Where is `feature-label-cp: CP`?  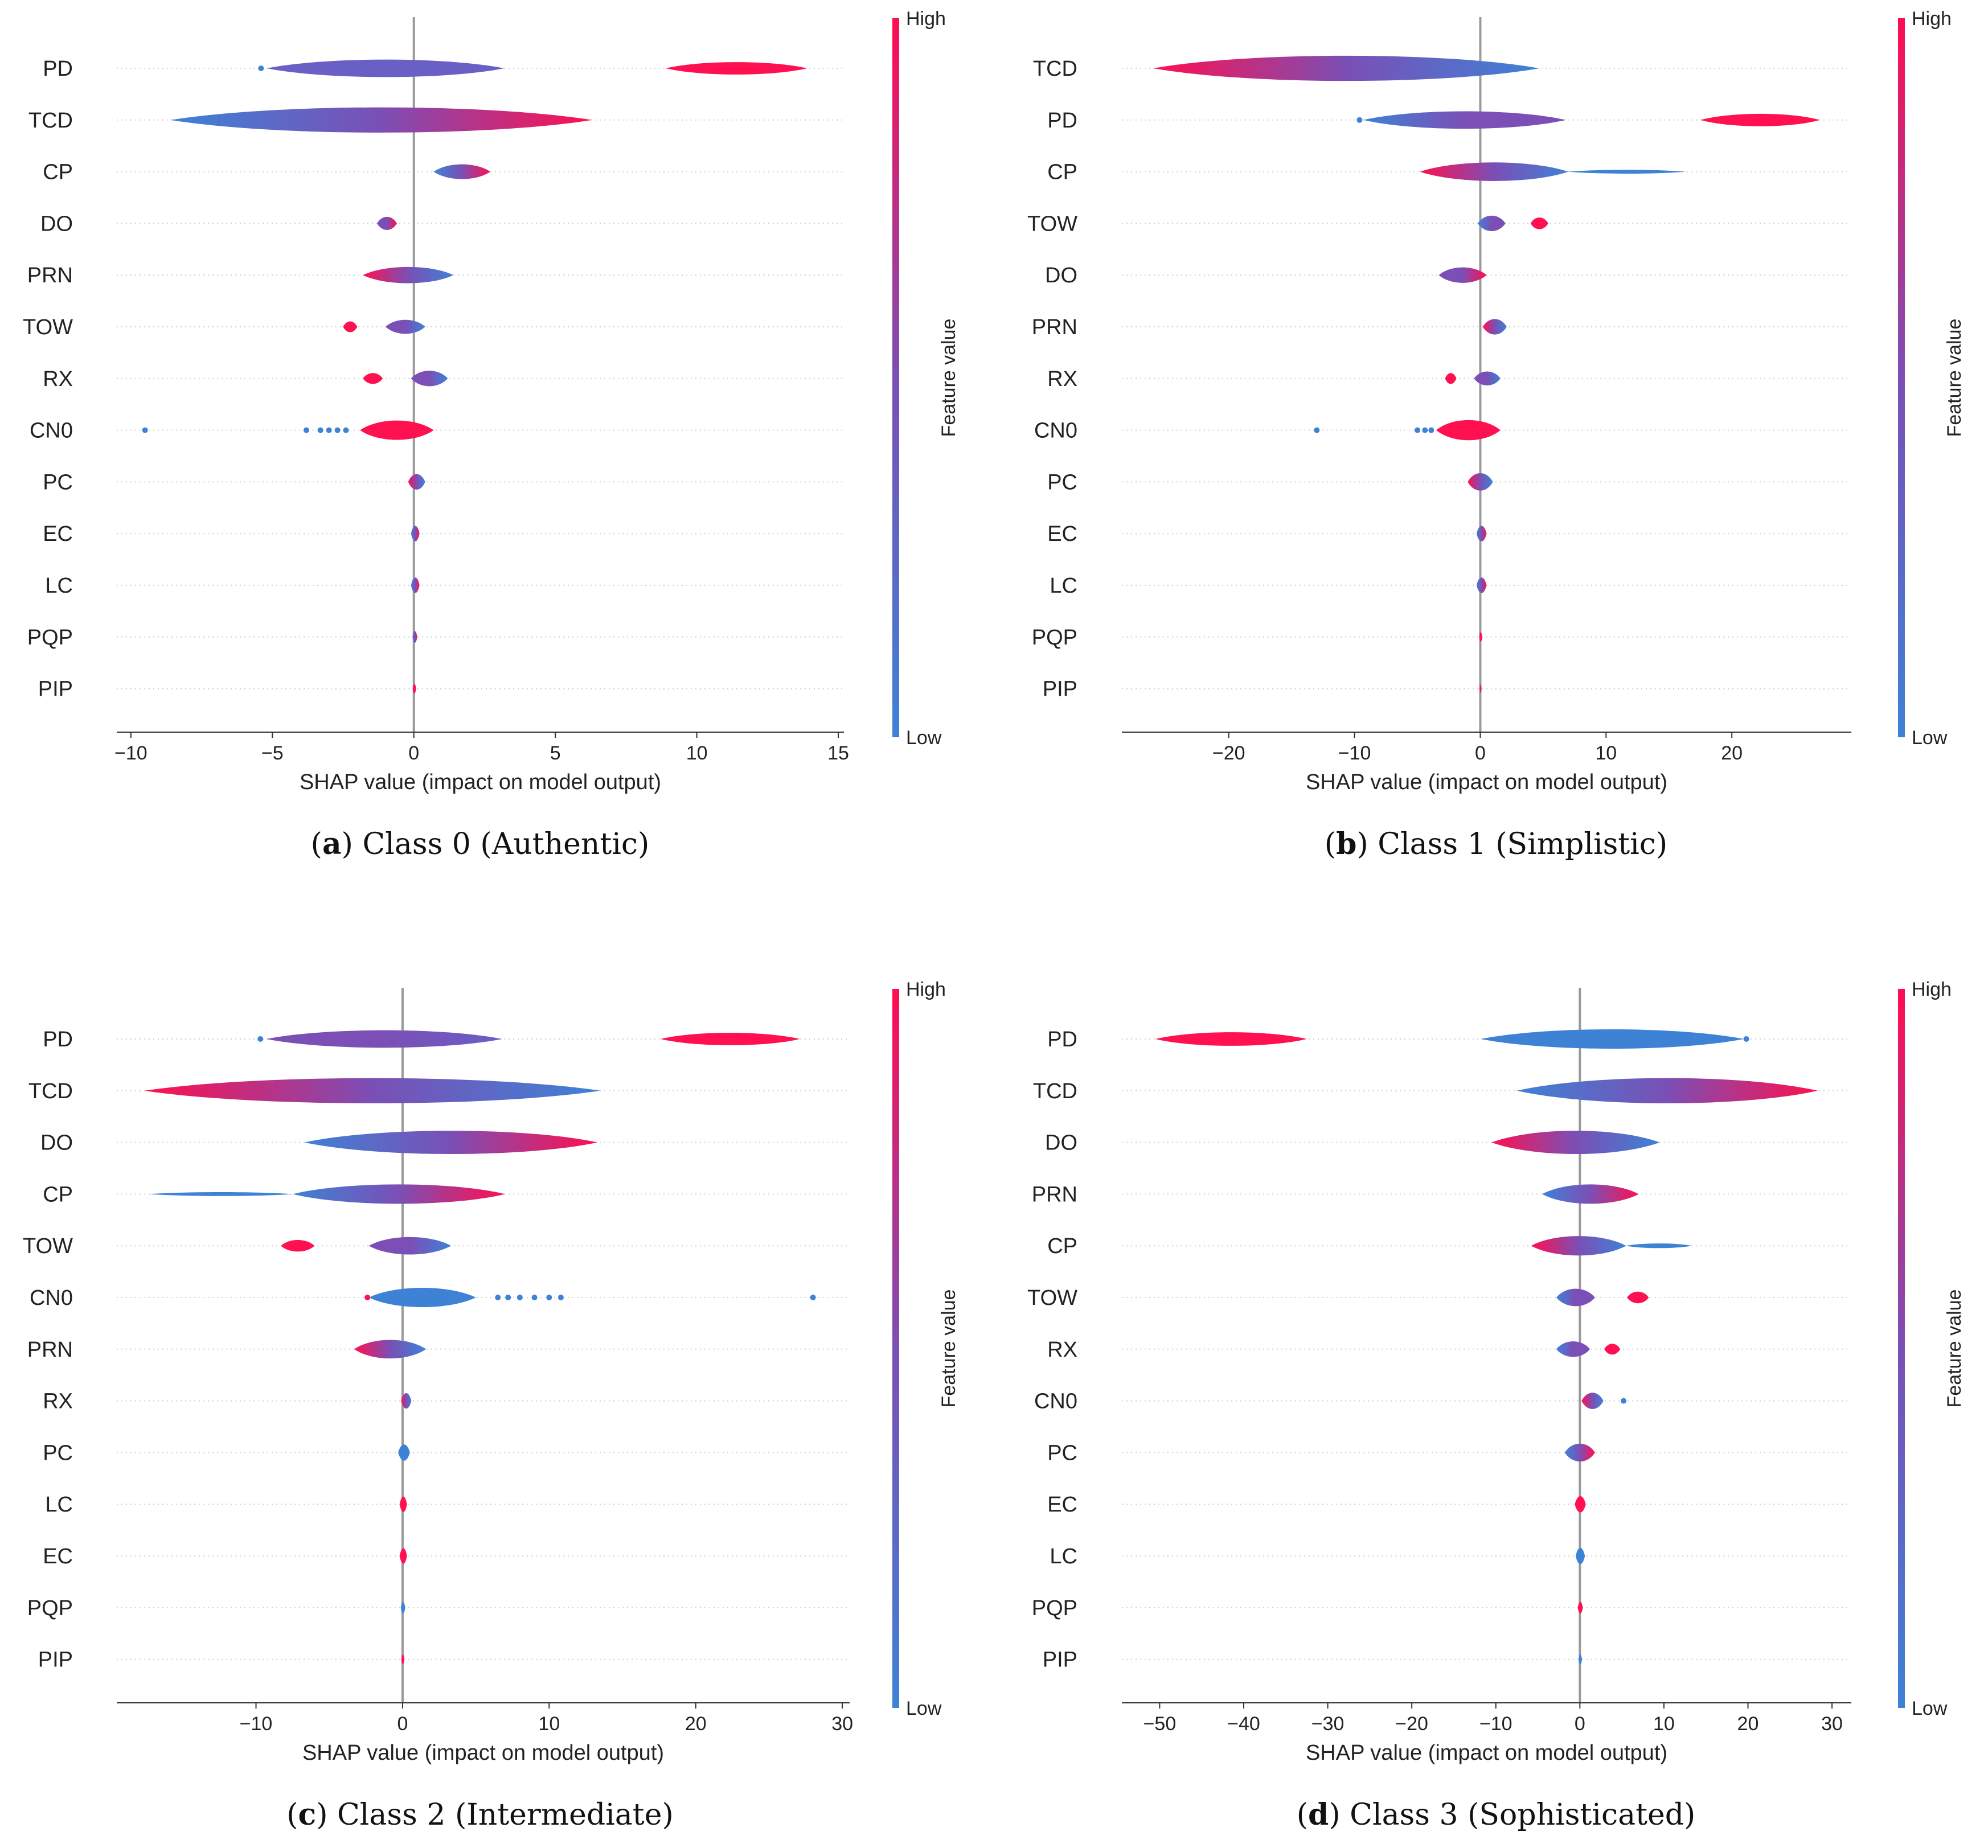 feature-label-cp: CP is located at coordinates (58, 172).